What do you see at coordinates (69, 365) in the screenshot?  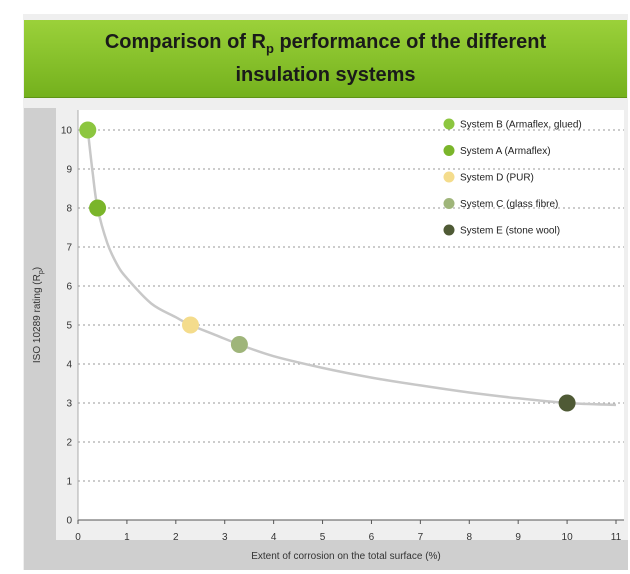 I see `y-tick-label: 4` at bounding box center [69, 365].